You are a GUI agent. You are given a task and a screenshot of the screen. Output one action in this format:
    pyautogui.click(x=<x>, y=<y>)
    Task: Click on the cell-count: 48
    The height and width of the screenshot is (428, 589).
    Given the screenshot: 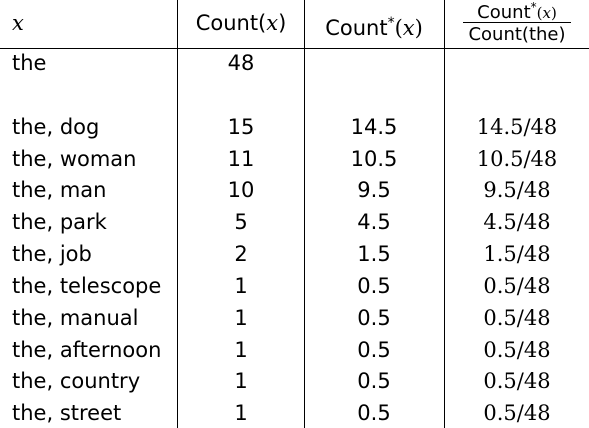 What is the action you would take?
    pyautogui.click(x=241, y=63)
    